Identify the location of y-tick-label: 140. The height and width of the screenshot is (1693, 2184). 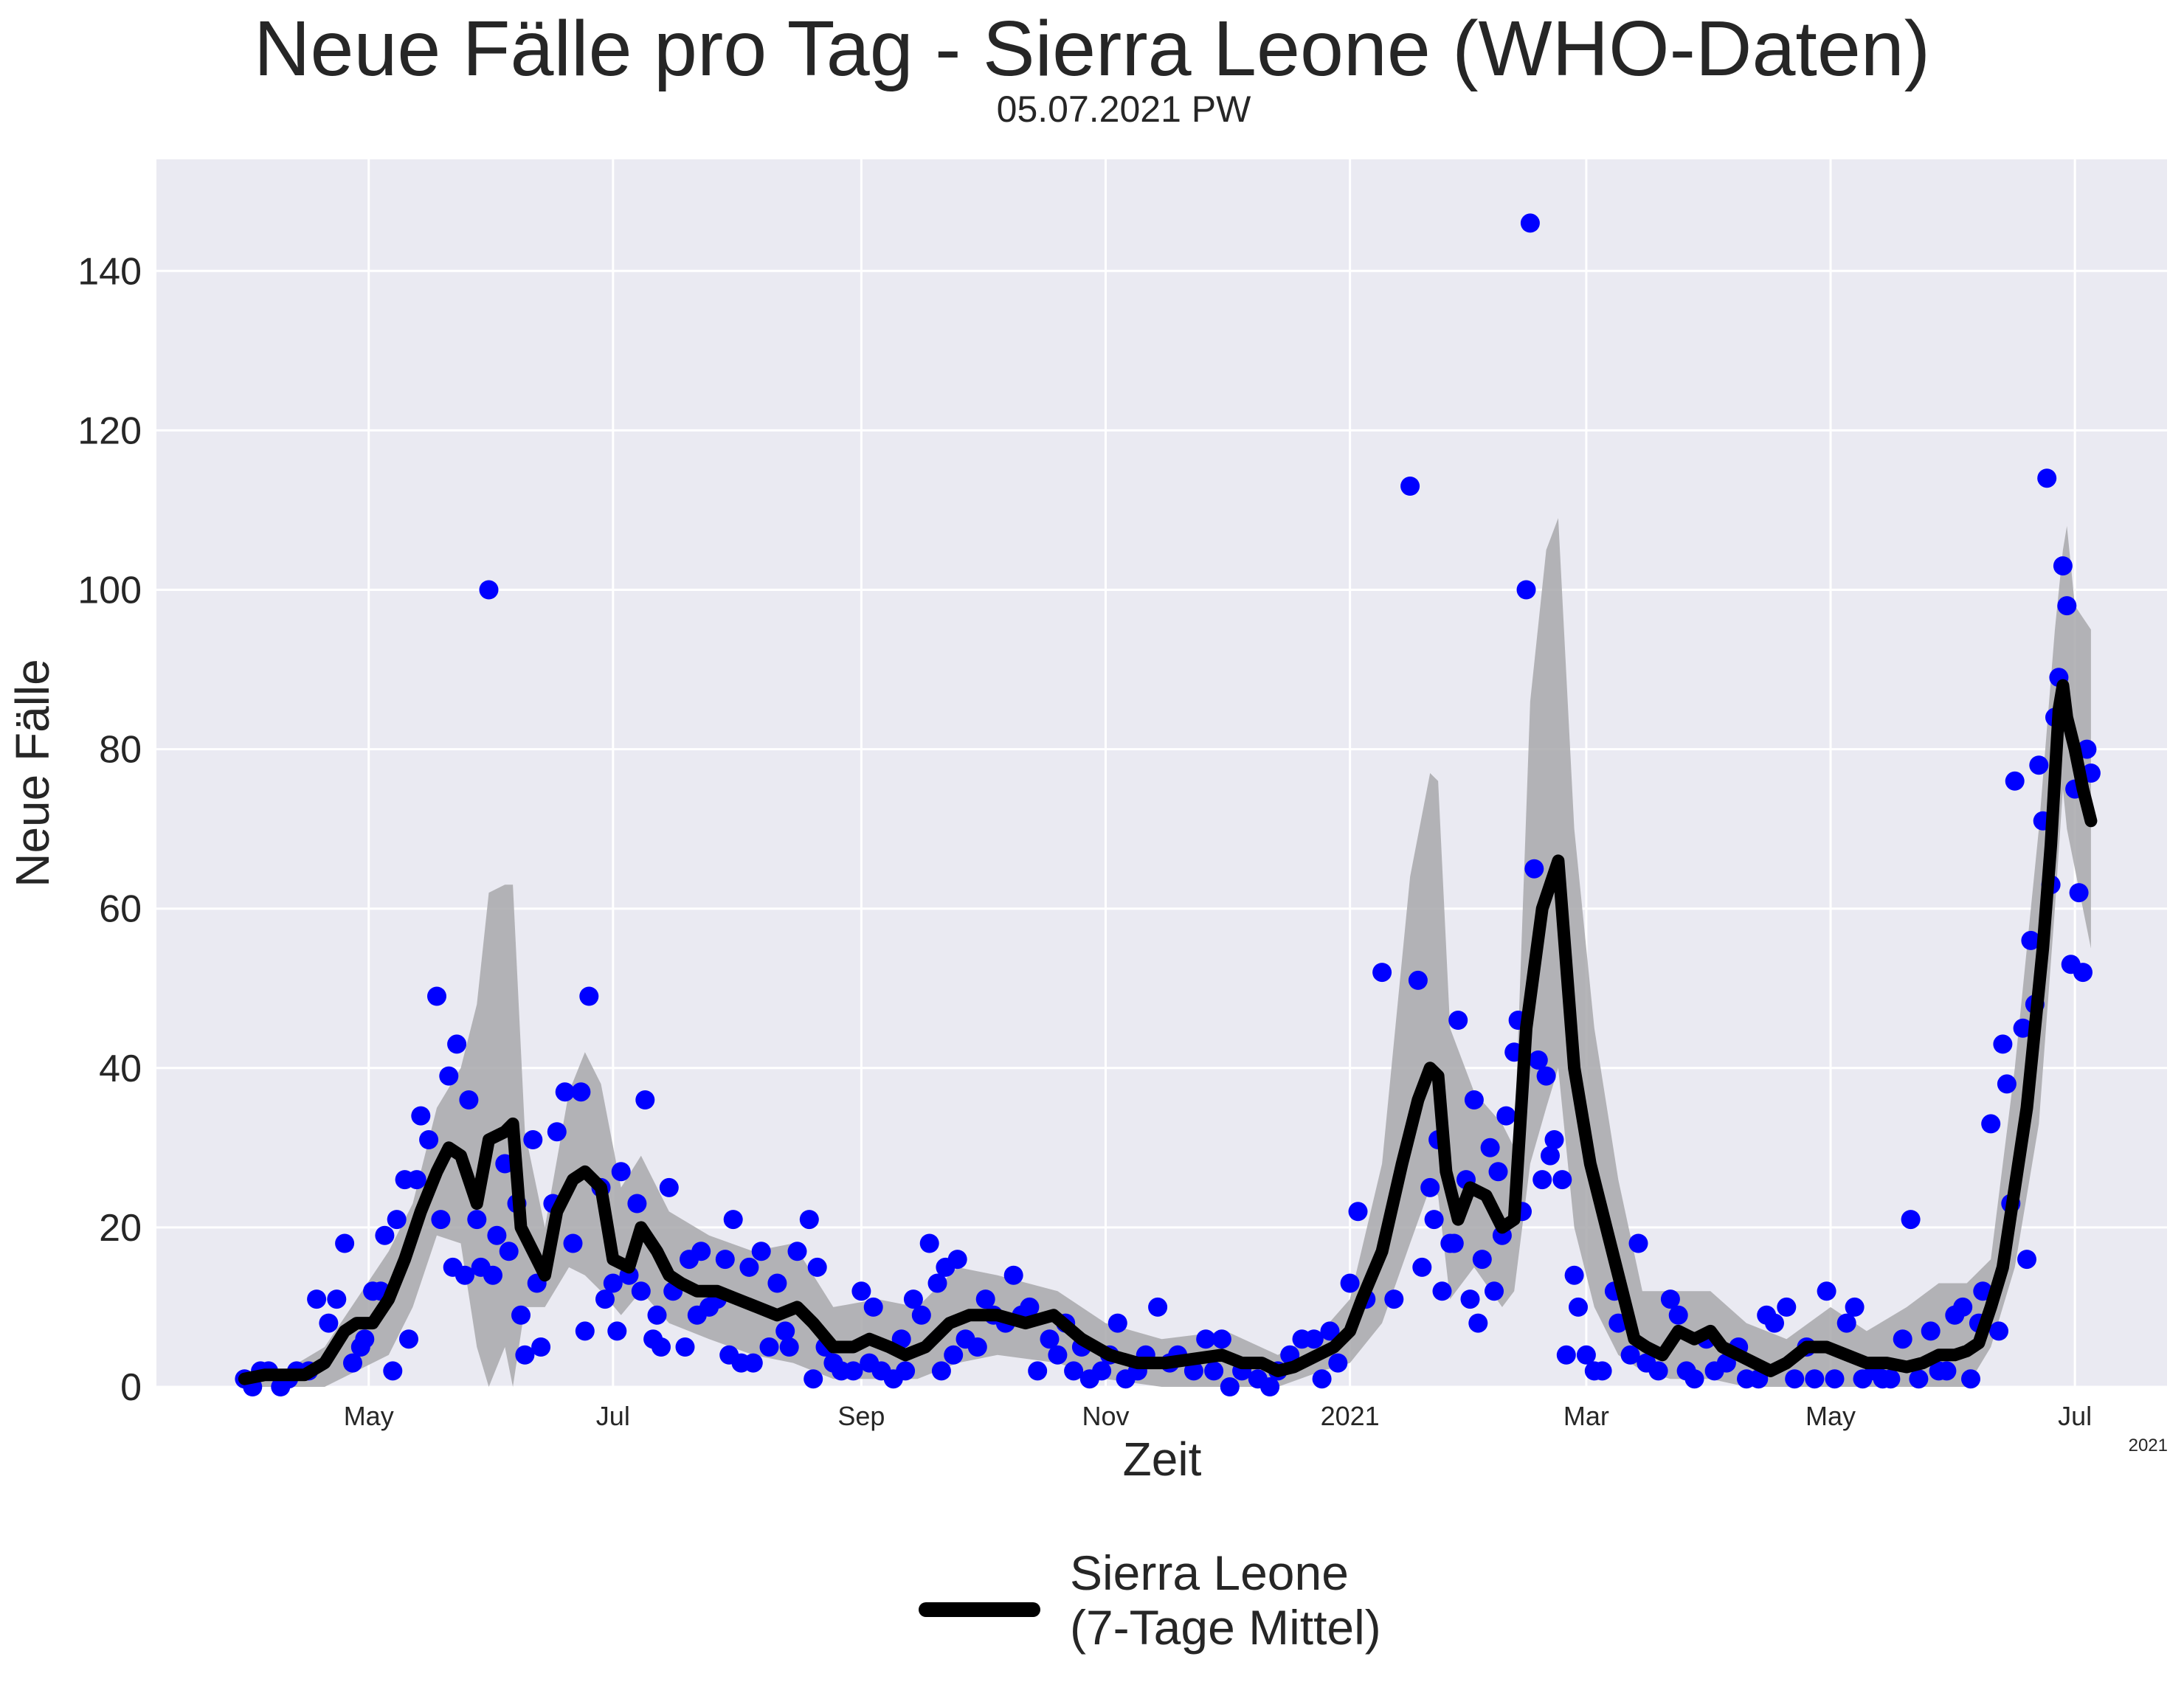
(109, 271).